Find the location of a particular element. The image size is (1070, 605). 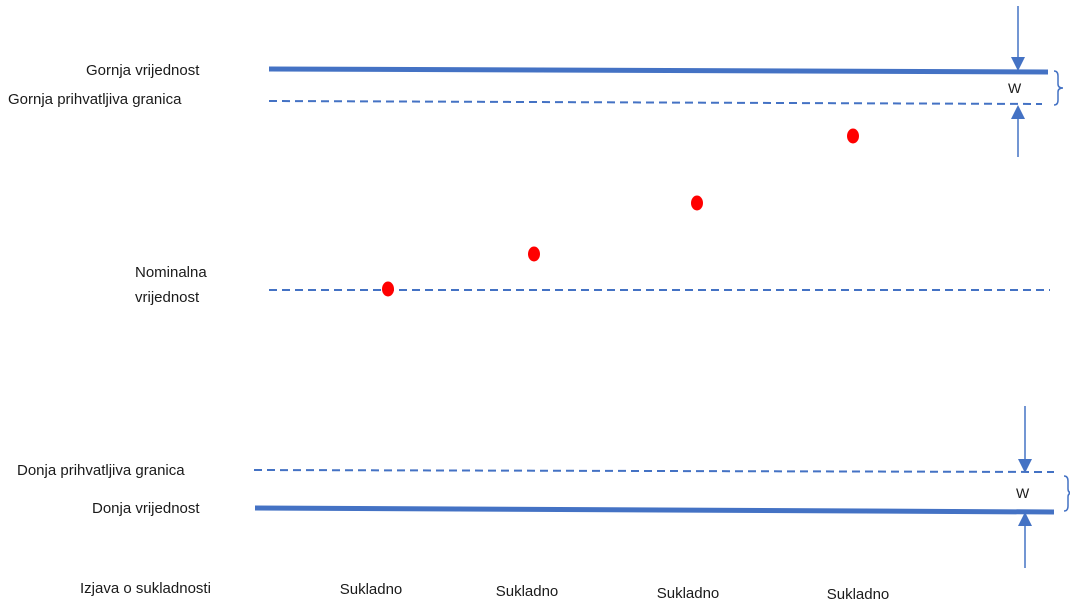

statement-2: Sukladno is located at coordinates (527, 591).